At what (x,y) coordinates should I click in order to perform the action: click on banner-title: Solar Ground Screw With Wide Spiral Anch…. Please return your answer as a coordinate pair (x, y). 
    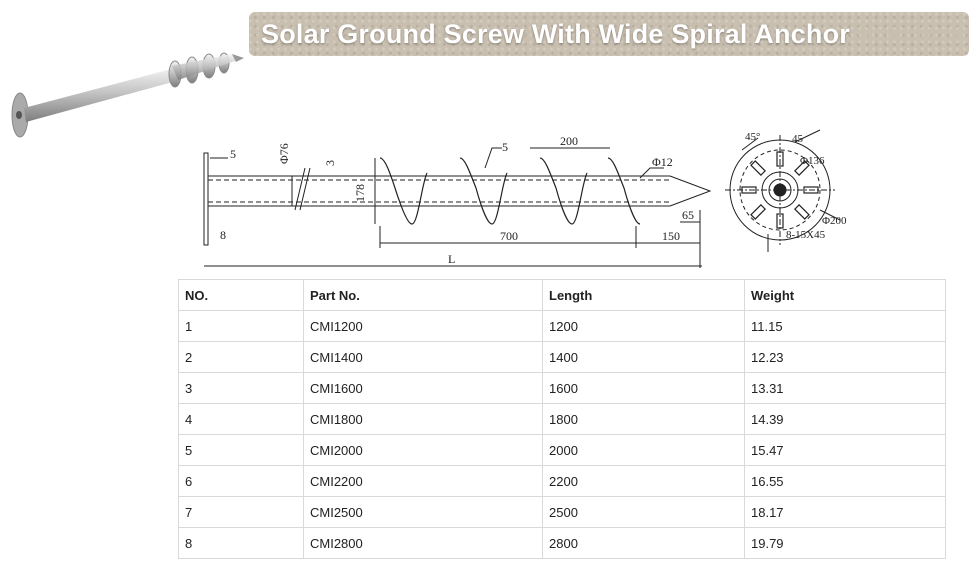
    Looking at the image, I should click on (555, 34).